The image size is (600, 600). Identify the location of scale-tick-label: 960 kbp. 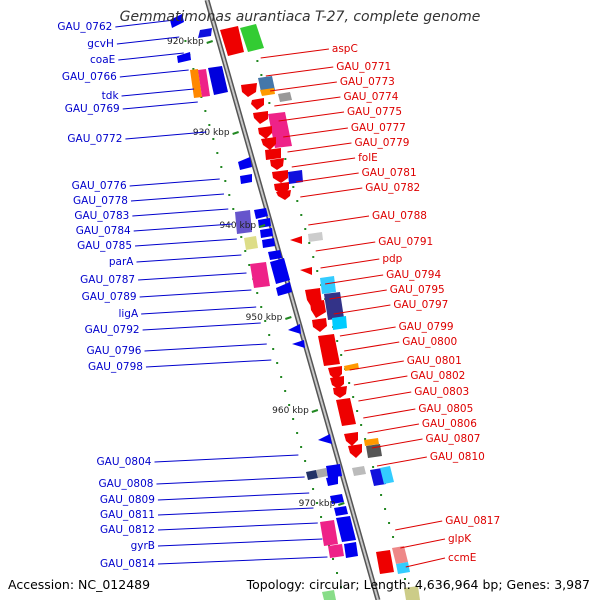
(290, 411).